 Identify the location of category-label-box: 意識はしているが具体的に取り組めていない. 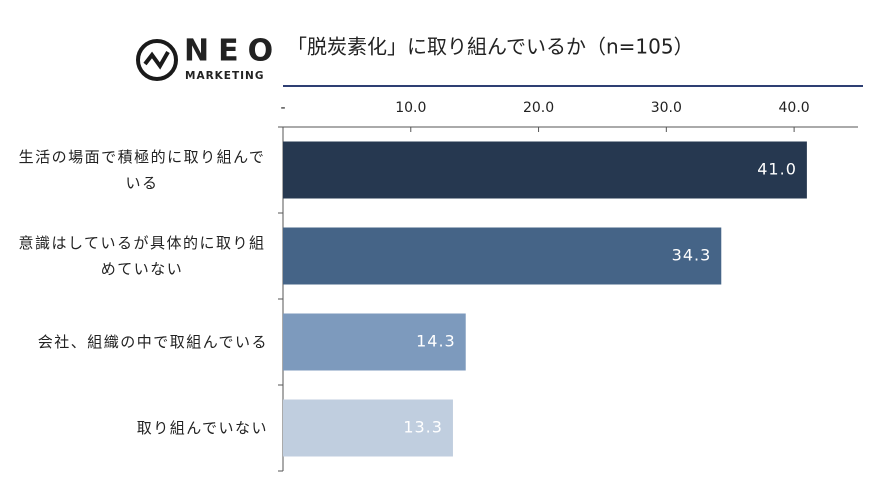
(142, 256).